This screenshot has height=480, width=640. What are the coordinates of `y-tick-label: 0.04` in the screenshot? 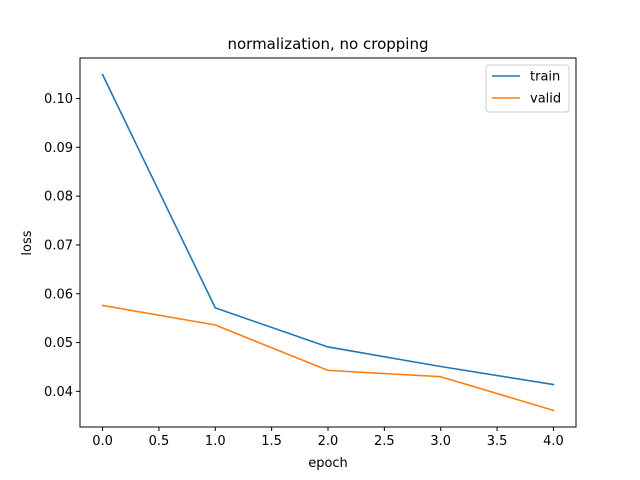 It's located at (58, 392).